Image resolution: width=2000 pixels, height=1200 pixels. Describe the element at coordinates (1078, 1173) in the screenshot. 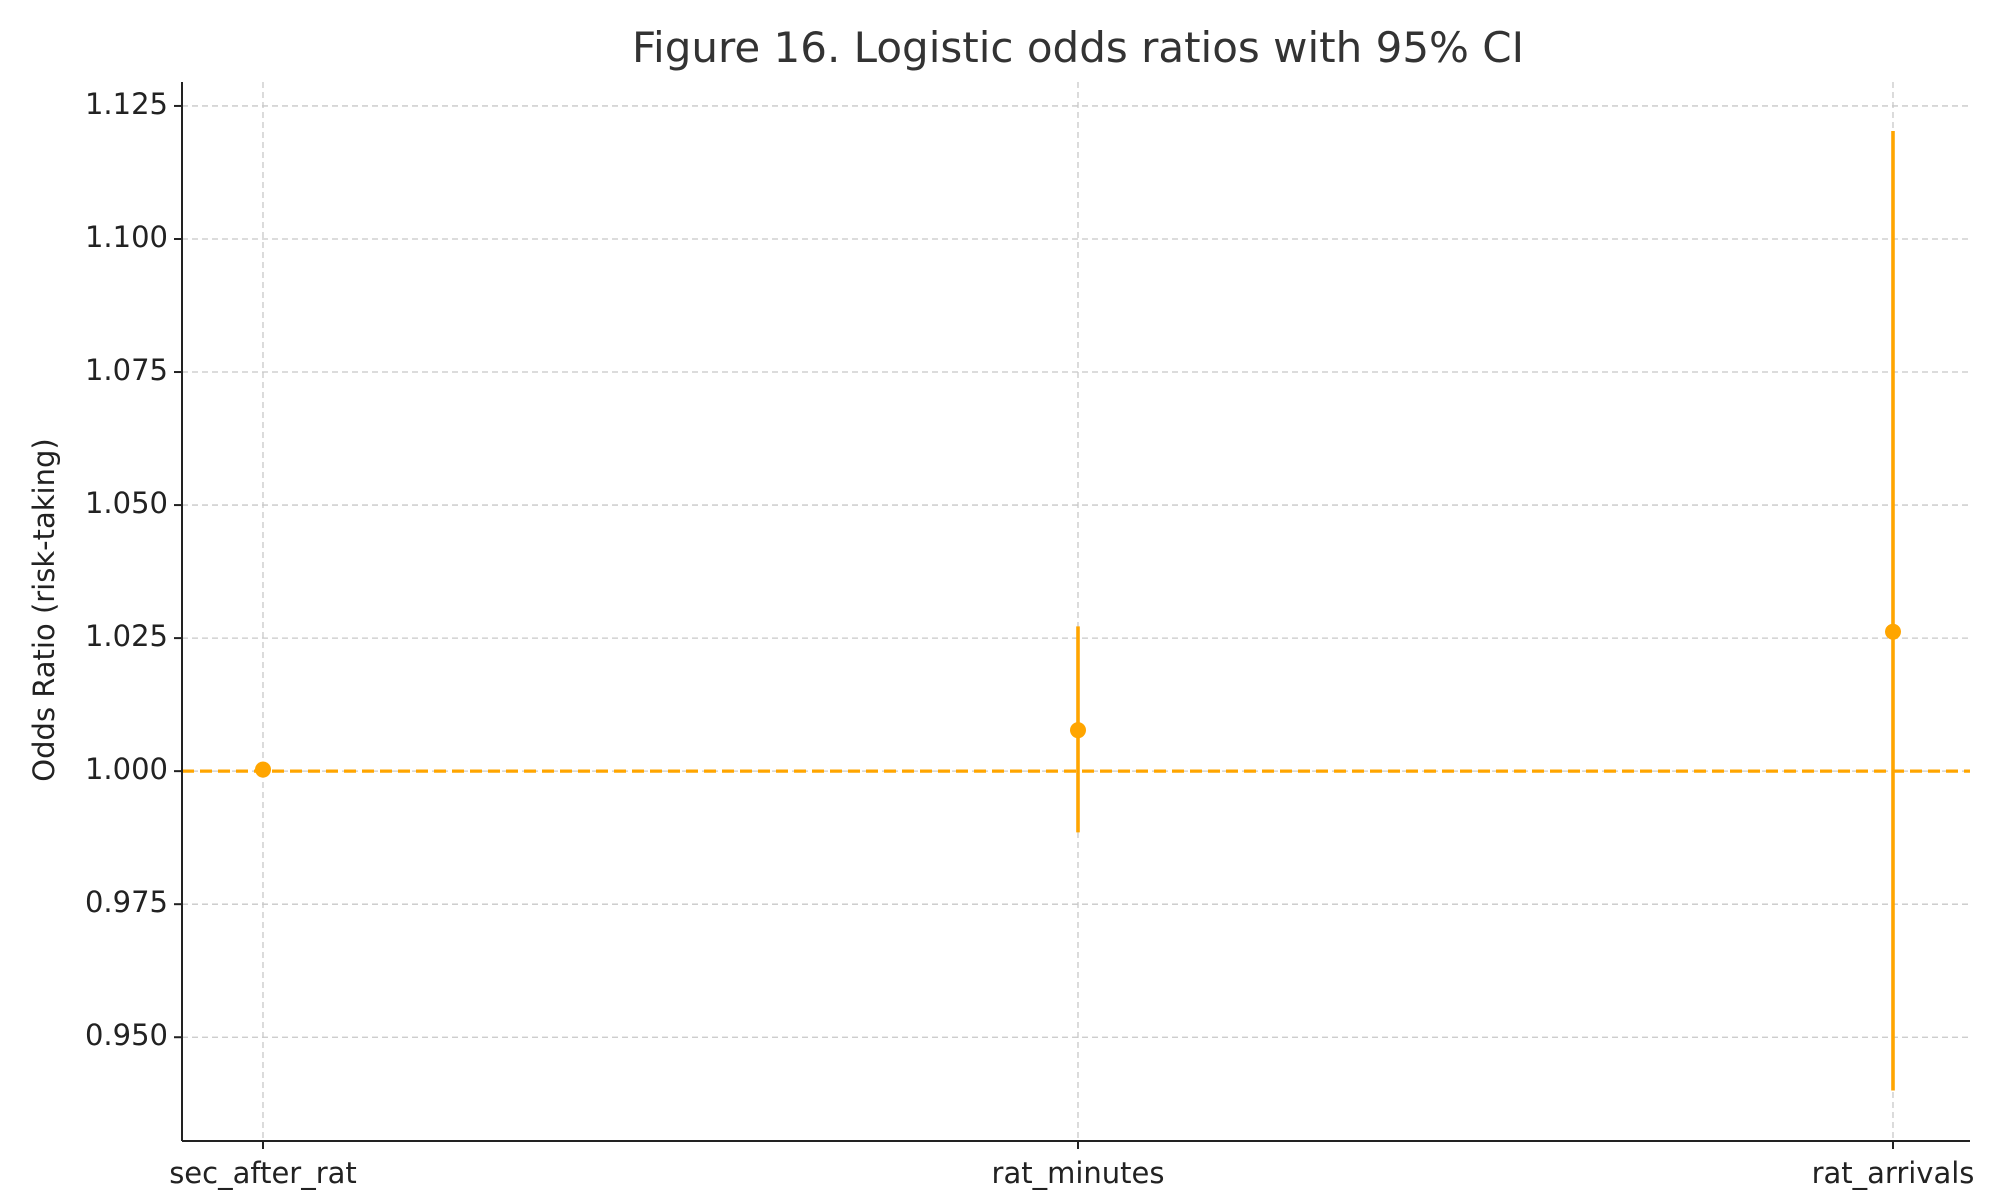

I see `x-tick-label: rat_minutes` at that location.